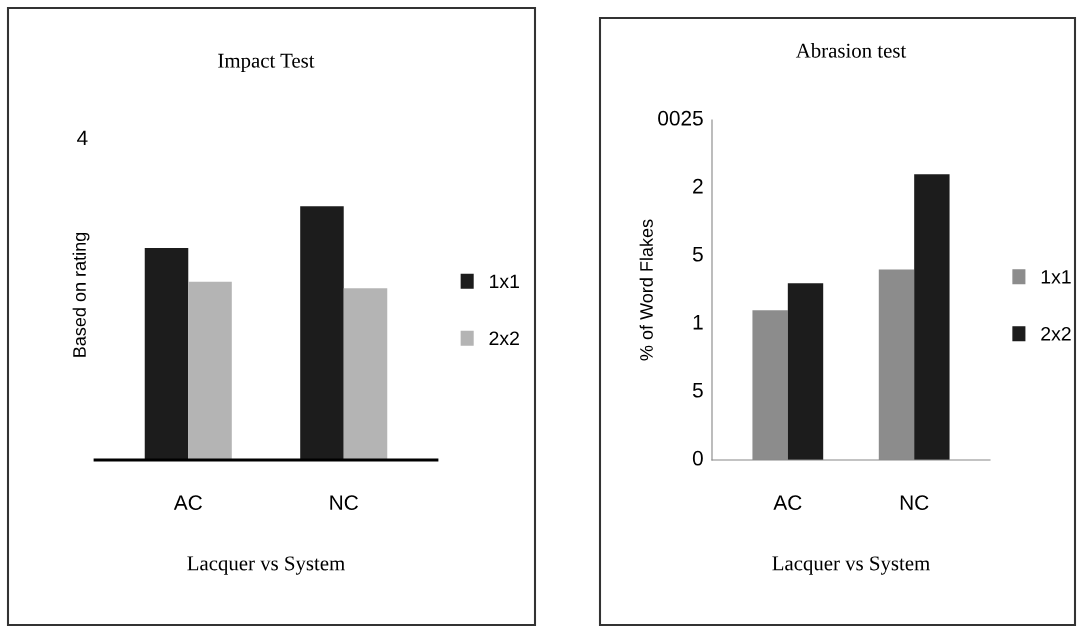 This screenshot has height=633, width=1083. Describe the element at coordinates (646, 290) in the screenshot. I see `y-axis-title: % of Word Flakes` at that location.